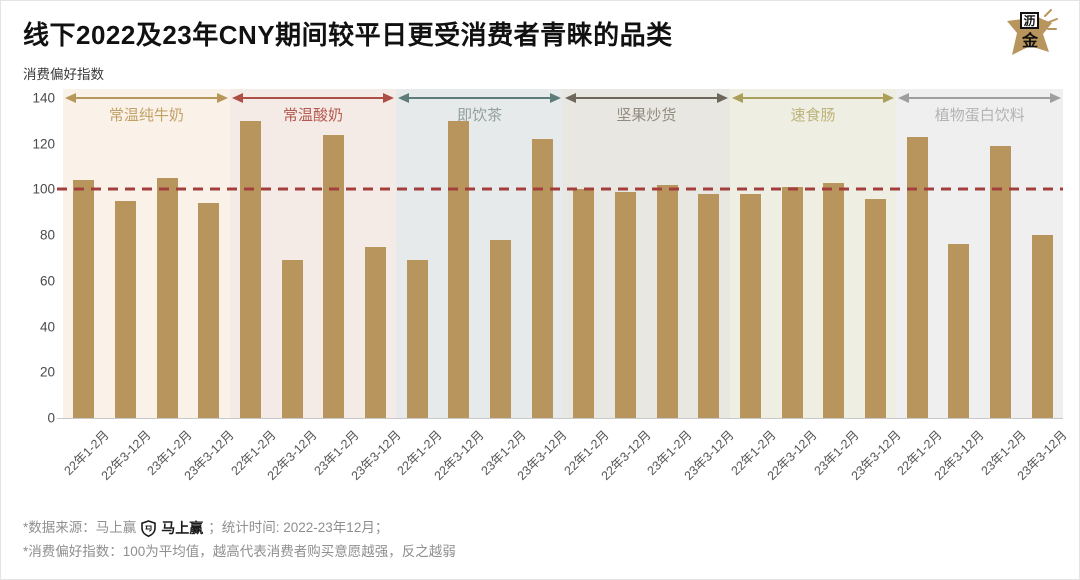 This screenshot has height=580, width=1080. I want to click on category-band: 坚果炒货 22年1-2月 22年3-12月 23年1-2月 23年3-12月, so click(649, 286).